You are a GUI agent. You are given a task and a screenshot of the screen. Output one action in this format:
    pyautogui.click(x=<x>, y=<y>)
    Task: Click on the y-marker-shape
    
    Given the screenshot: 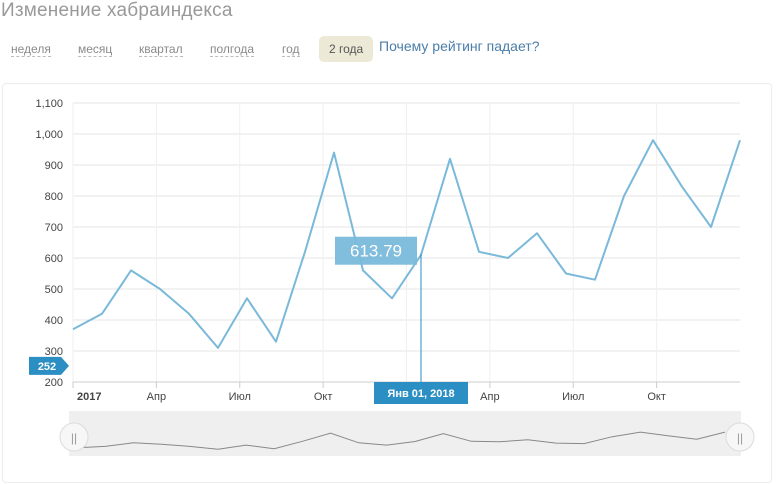 What is the action you would take?
    pyautogui.click(x=49, y=365)
    